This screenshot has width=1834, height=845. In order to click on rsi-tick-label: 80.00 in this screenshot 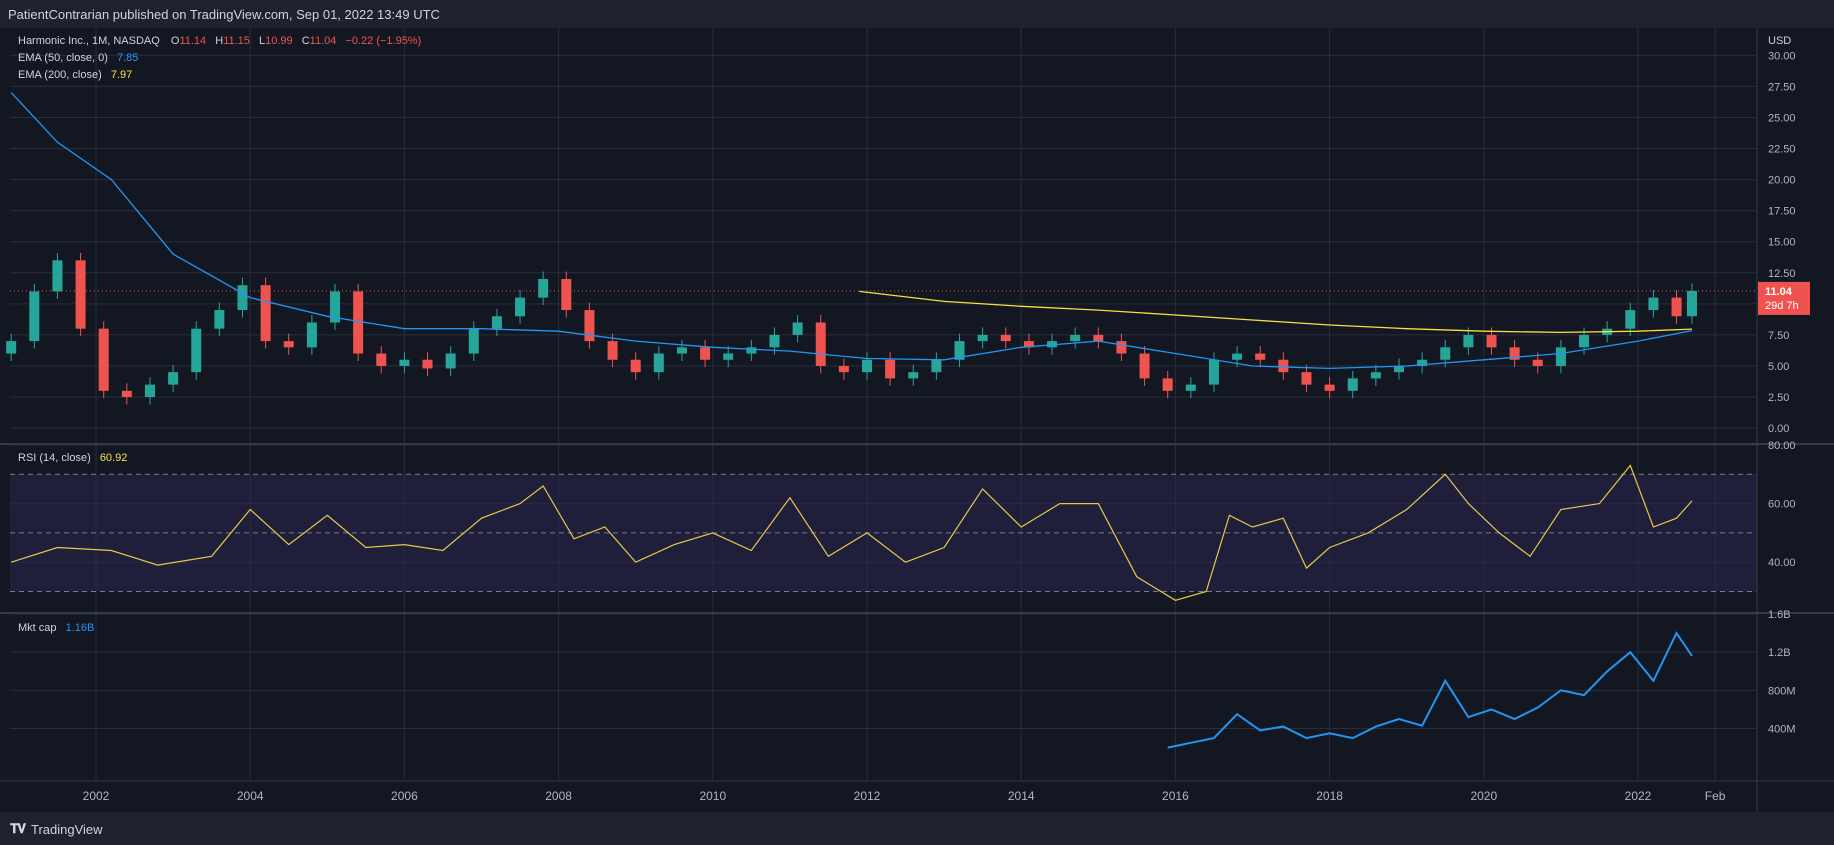, I will do `click(1782, 446)`.